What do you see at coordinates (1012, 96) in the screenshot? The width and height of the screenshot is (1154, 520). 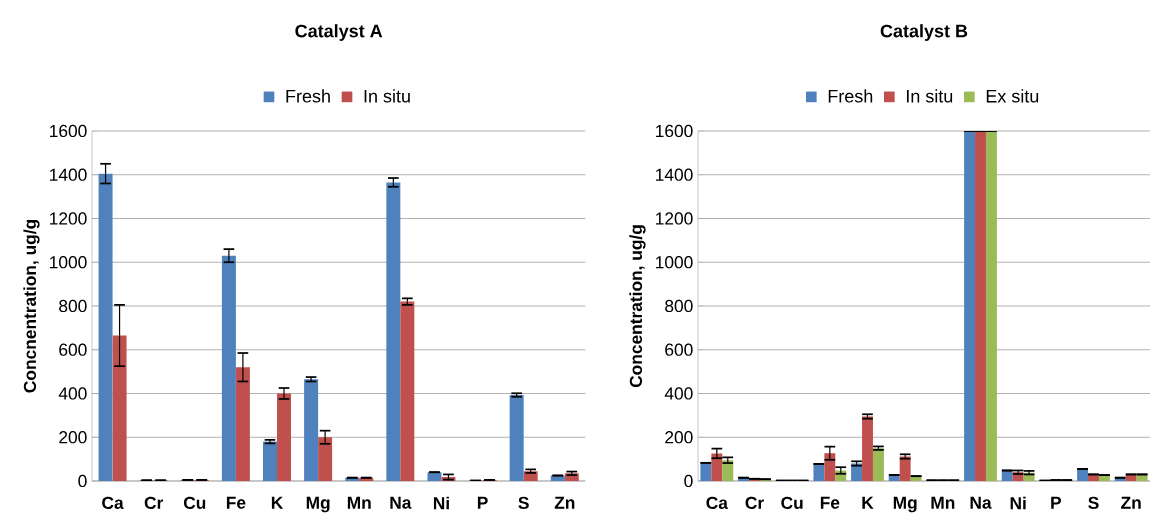 I see `legend-label: Ex situ` at bounding box center [1012, 96].